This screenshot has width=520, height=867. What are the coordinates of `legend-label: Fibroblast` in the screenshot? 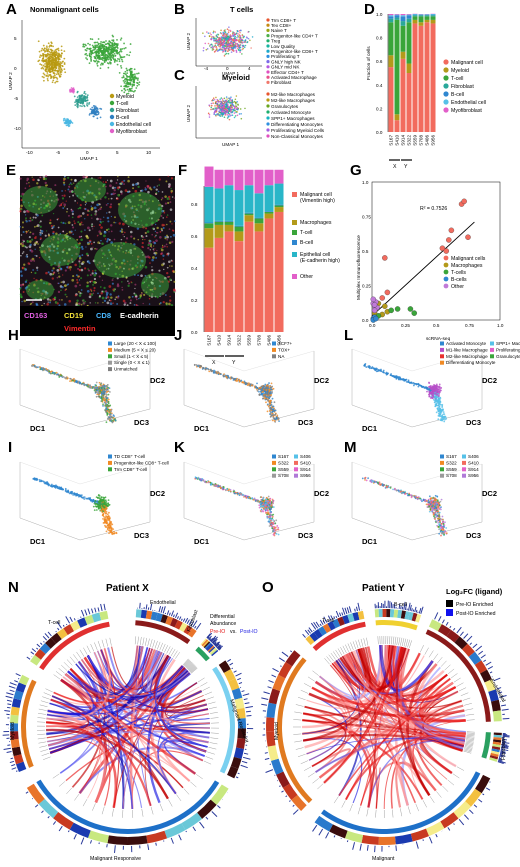 It's located at (462, 87).